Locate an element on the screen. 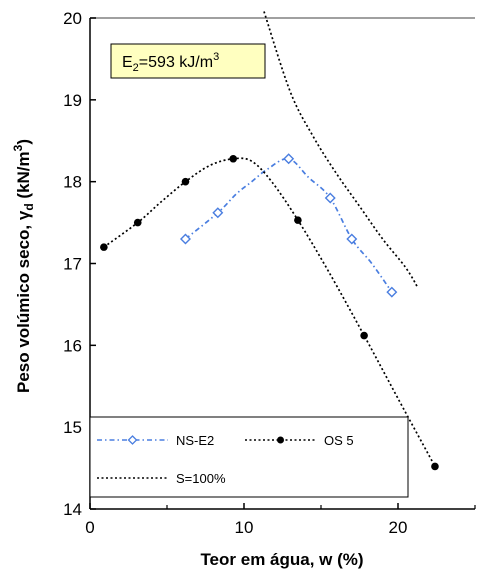 The image size is (480, 575). annotation-text: E2=593 kJ/m3 is located at coordinates (170, 62).